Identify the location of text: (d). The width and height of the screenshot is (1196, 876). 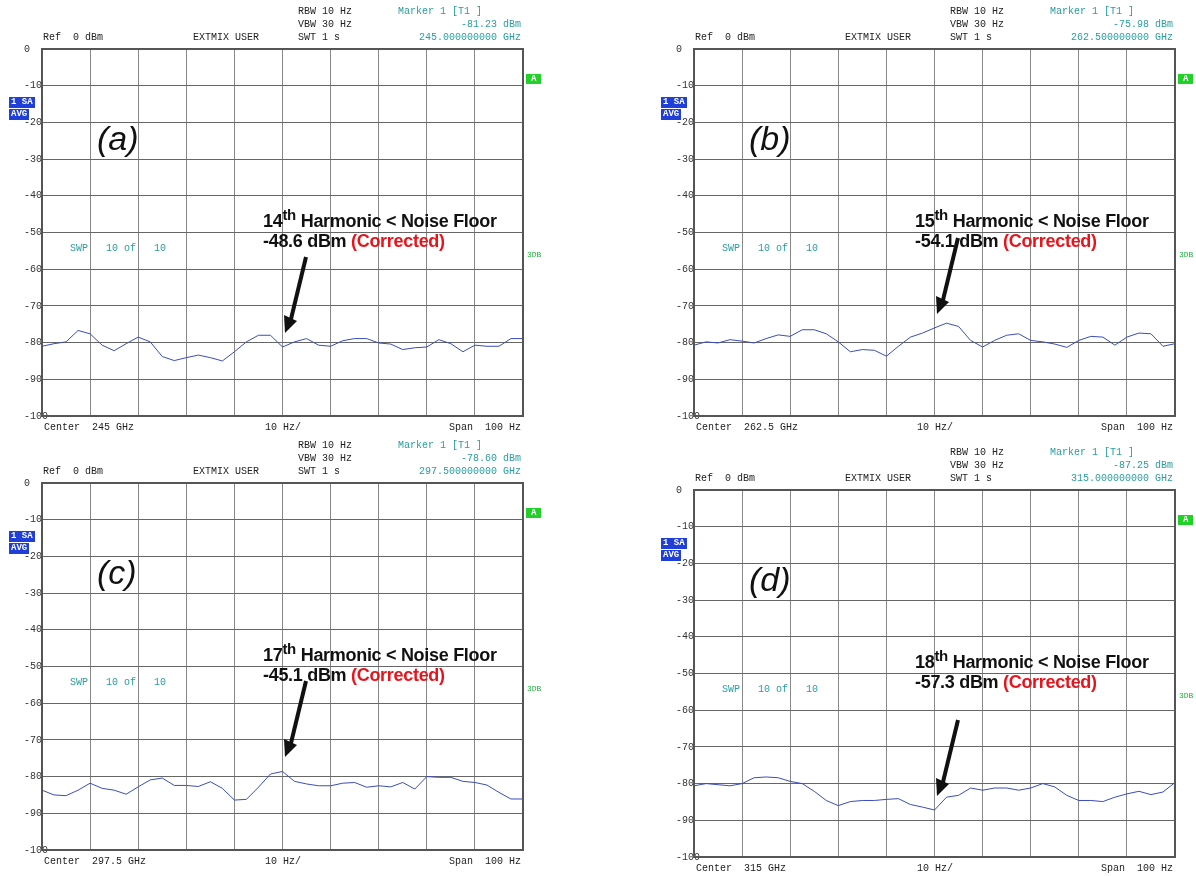
(770, 579).